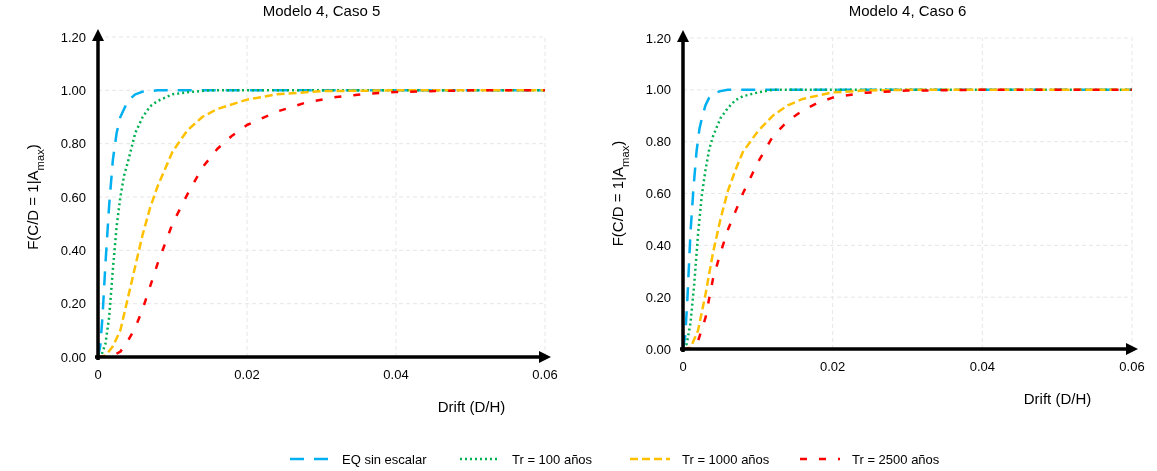 This screenshot has width=1157, height=471. I want to click on chart-title: Modelo 4, Caso 5, so click(321, 10).